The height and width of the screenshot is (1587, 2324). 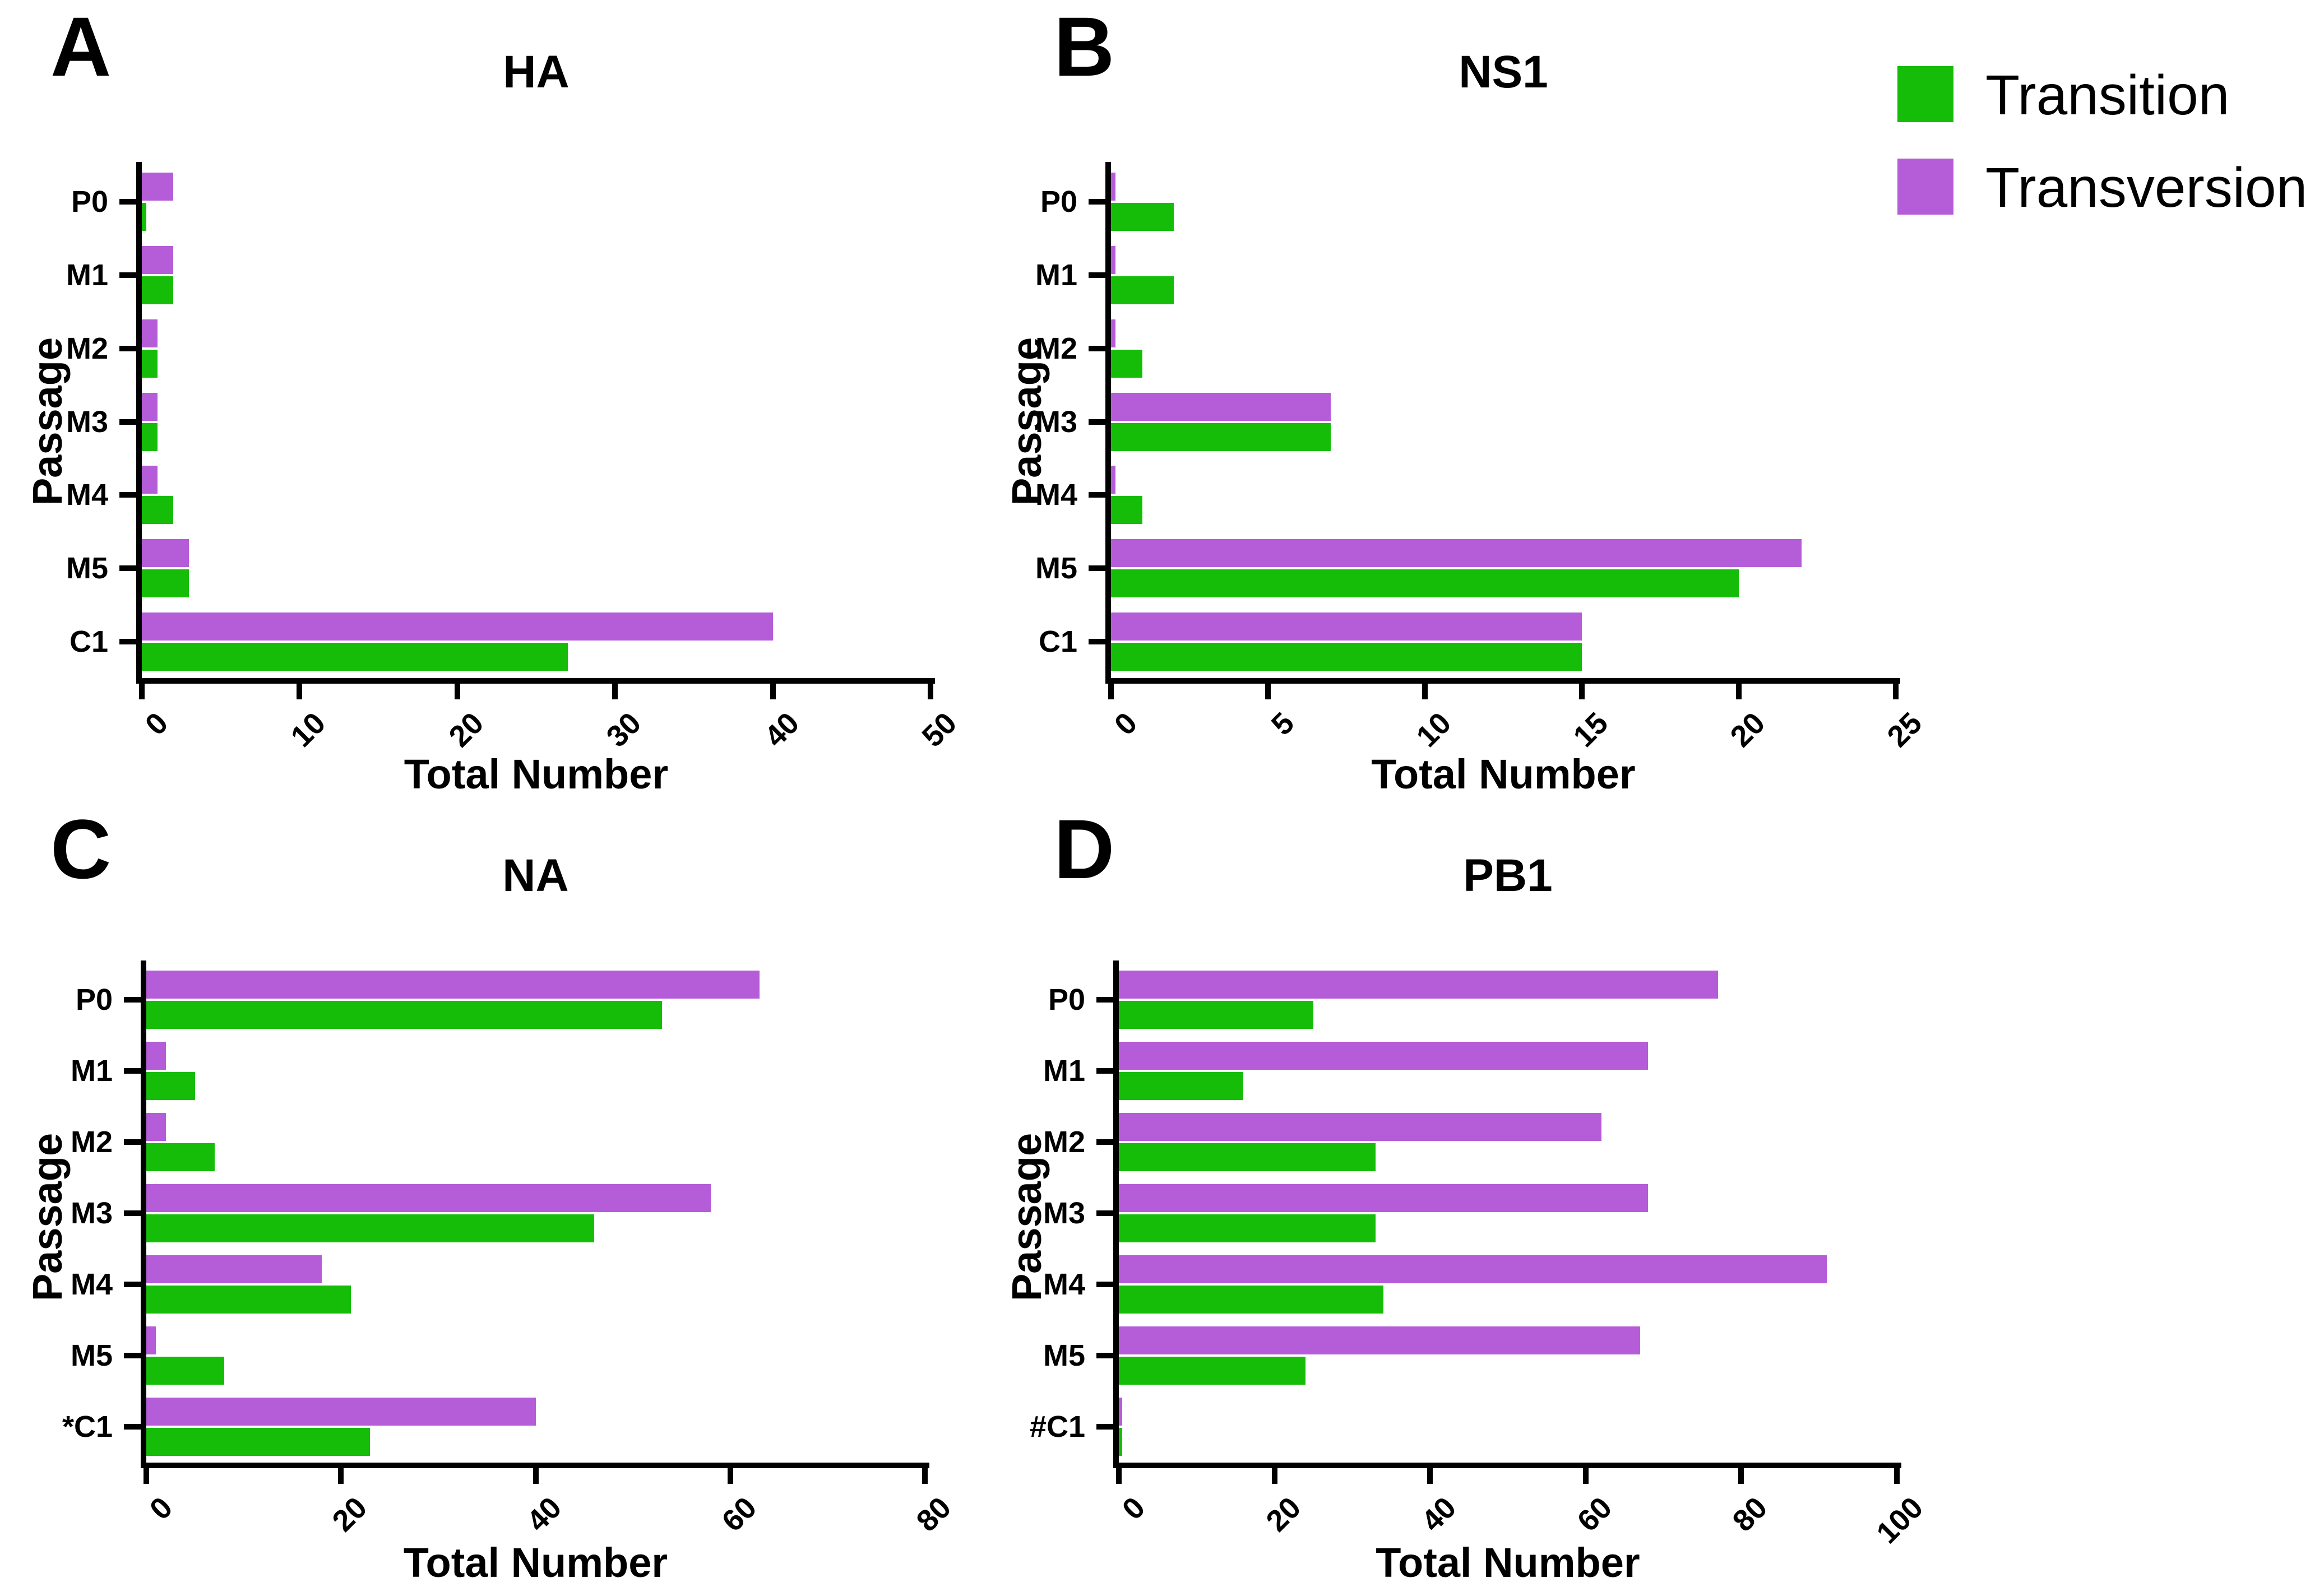 What do you see at coordinates (1925, 187) in the screenshot?
I see `legend-swatch-transversion` at bounding box center [1925, 187].